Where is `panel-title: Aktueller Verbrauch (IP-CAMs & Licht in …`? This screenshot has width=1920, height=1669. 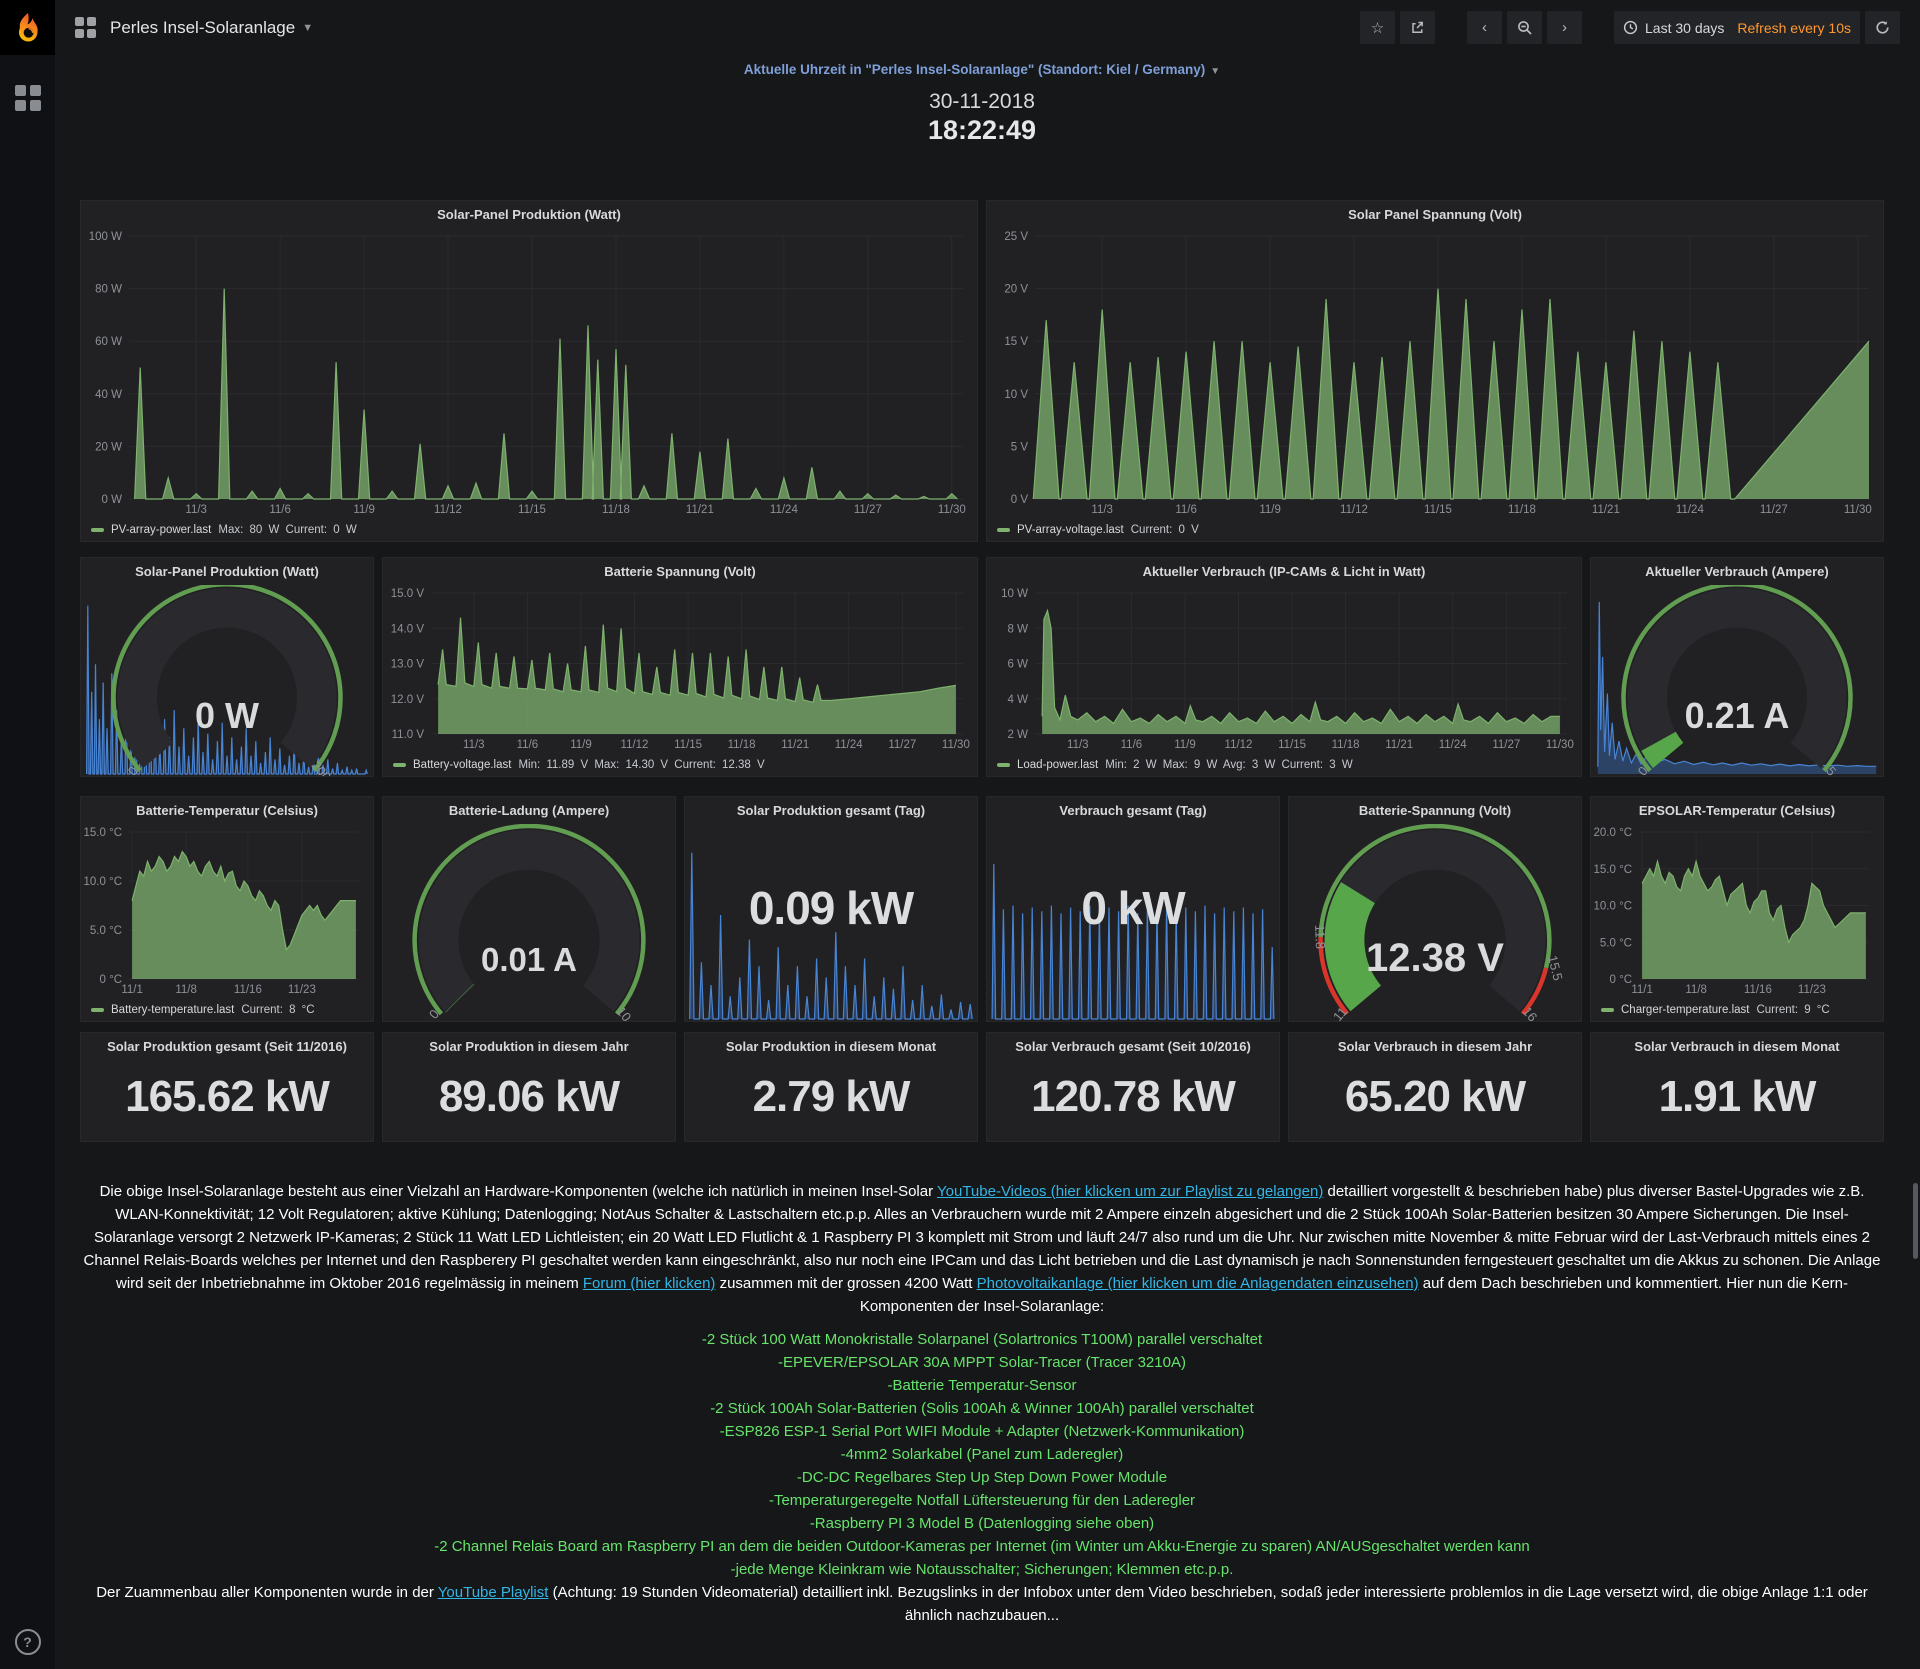
panel-title: Aktueller Verbrauch (IP-CAMs & Licht in … is located at coordinates (1284, 571).